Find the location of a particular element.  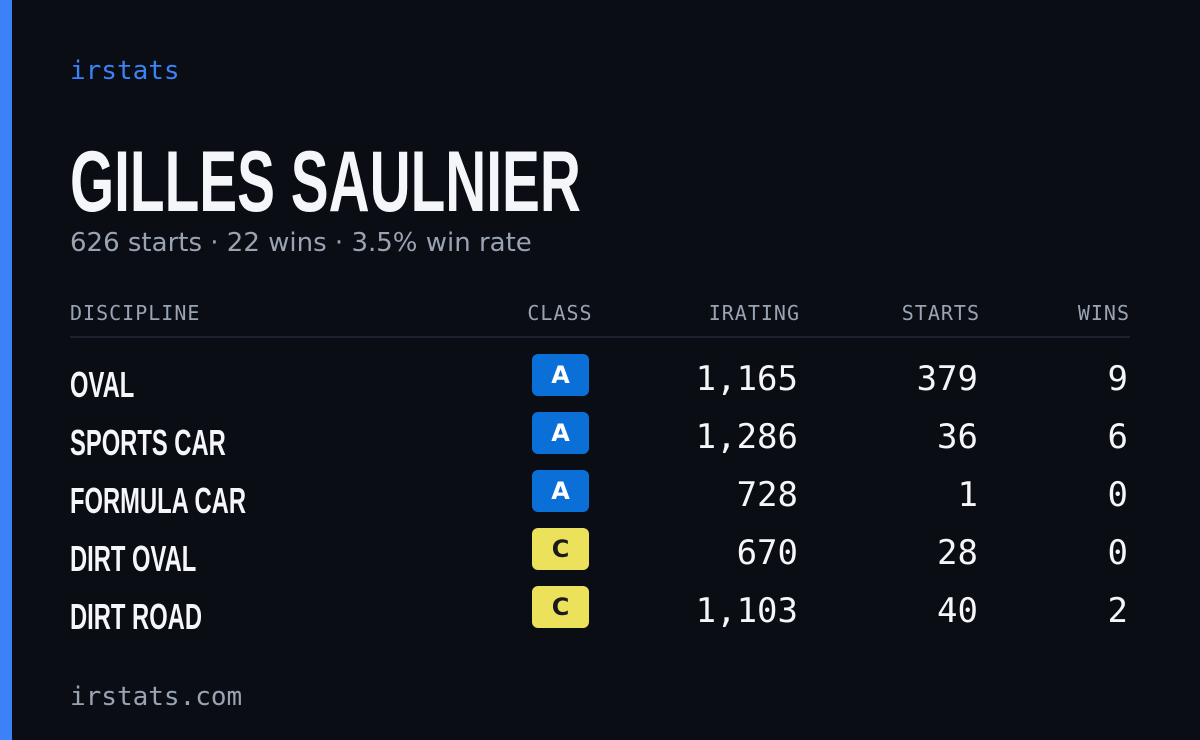

starts: 379 is located at coordinates (947, 379).